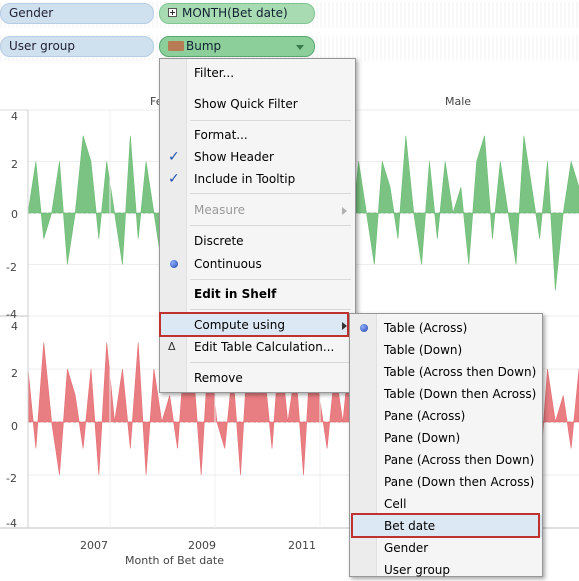 This screenshot has height=581, width=579. What do you see at coordinates (176, 45) in the screenshot?
I see `color-swatch-icon` at bounding box center [176, 45].